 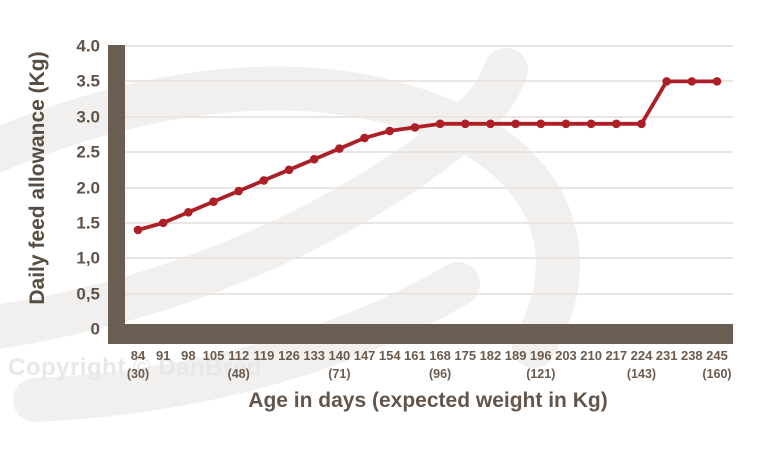 What do you see at coordinates (339, 374) in the screenshot?
I see `x-tick-weight-label: (71)` at bounding box center [339, 374].